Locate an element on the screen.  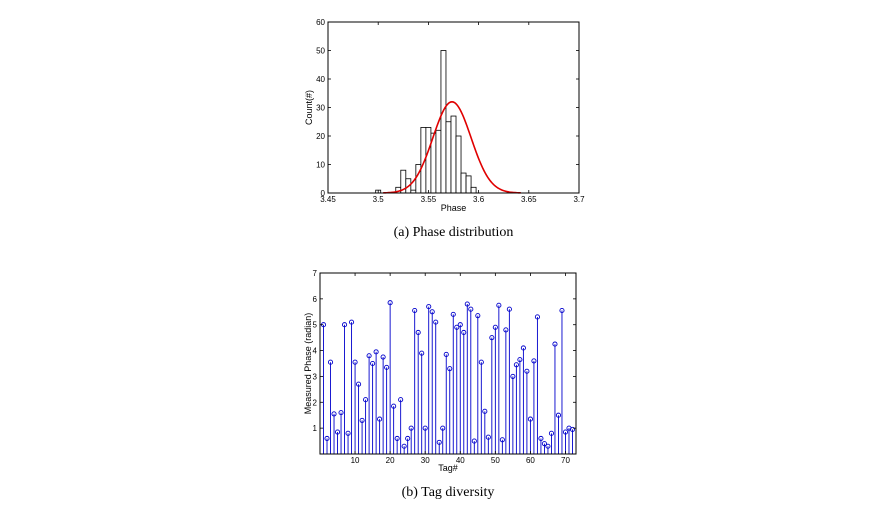
gaussian-fit-curve is located at coordinates (452, 147).